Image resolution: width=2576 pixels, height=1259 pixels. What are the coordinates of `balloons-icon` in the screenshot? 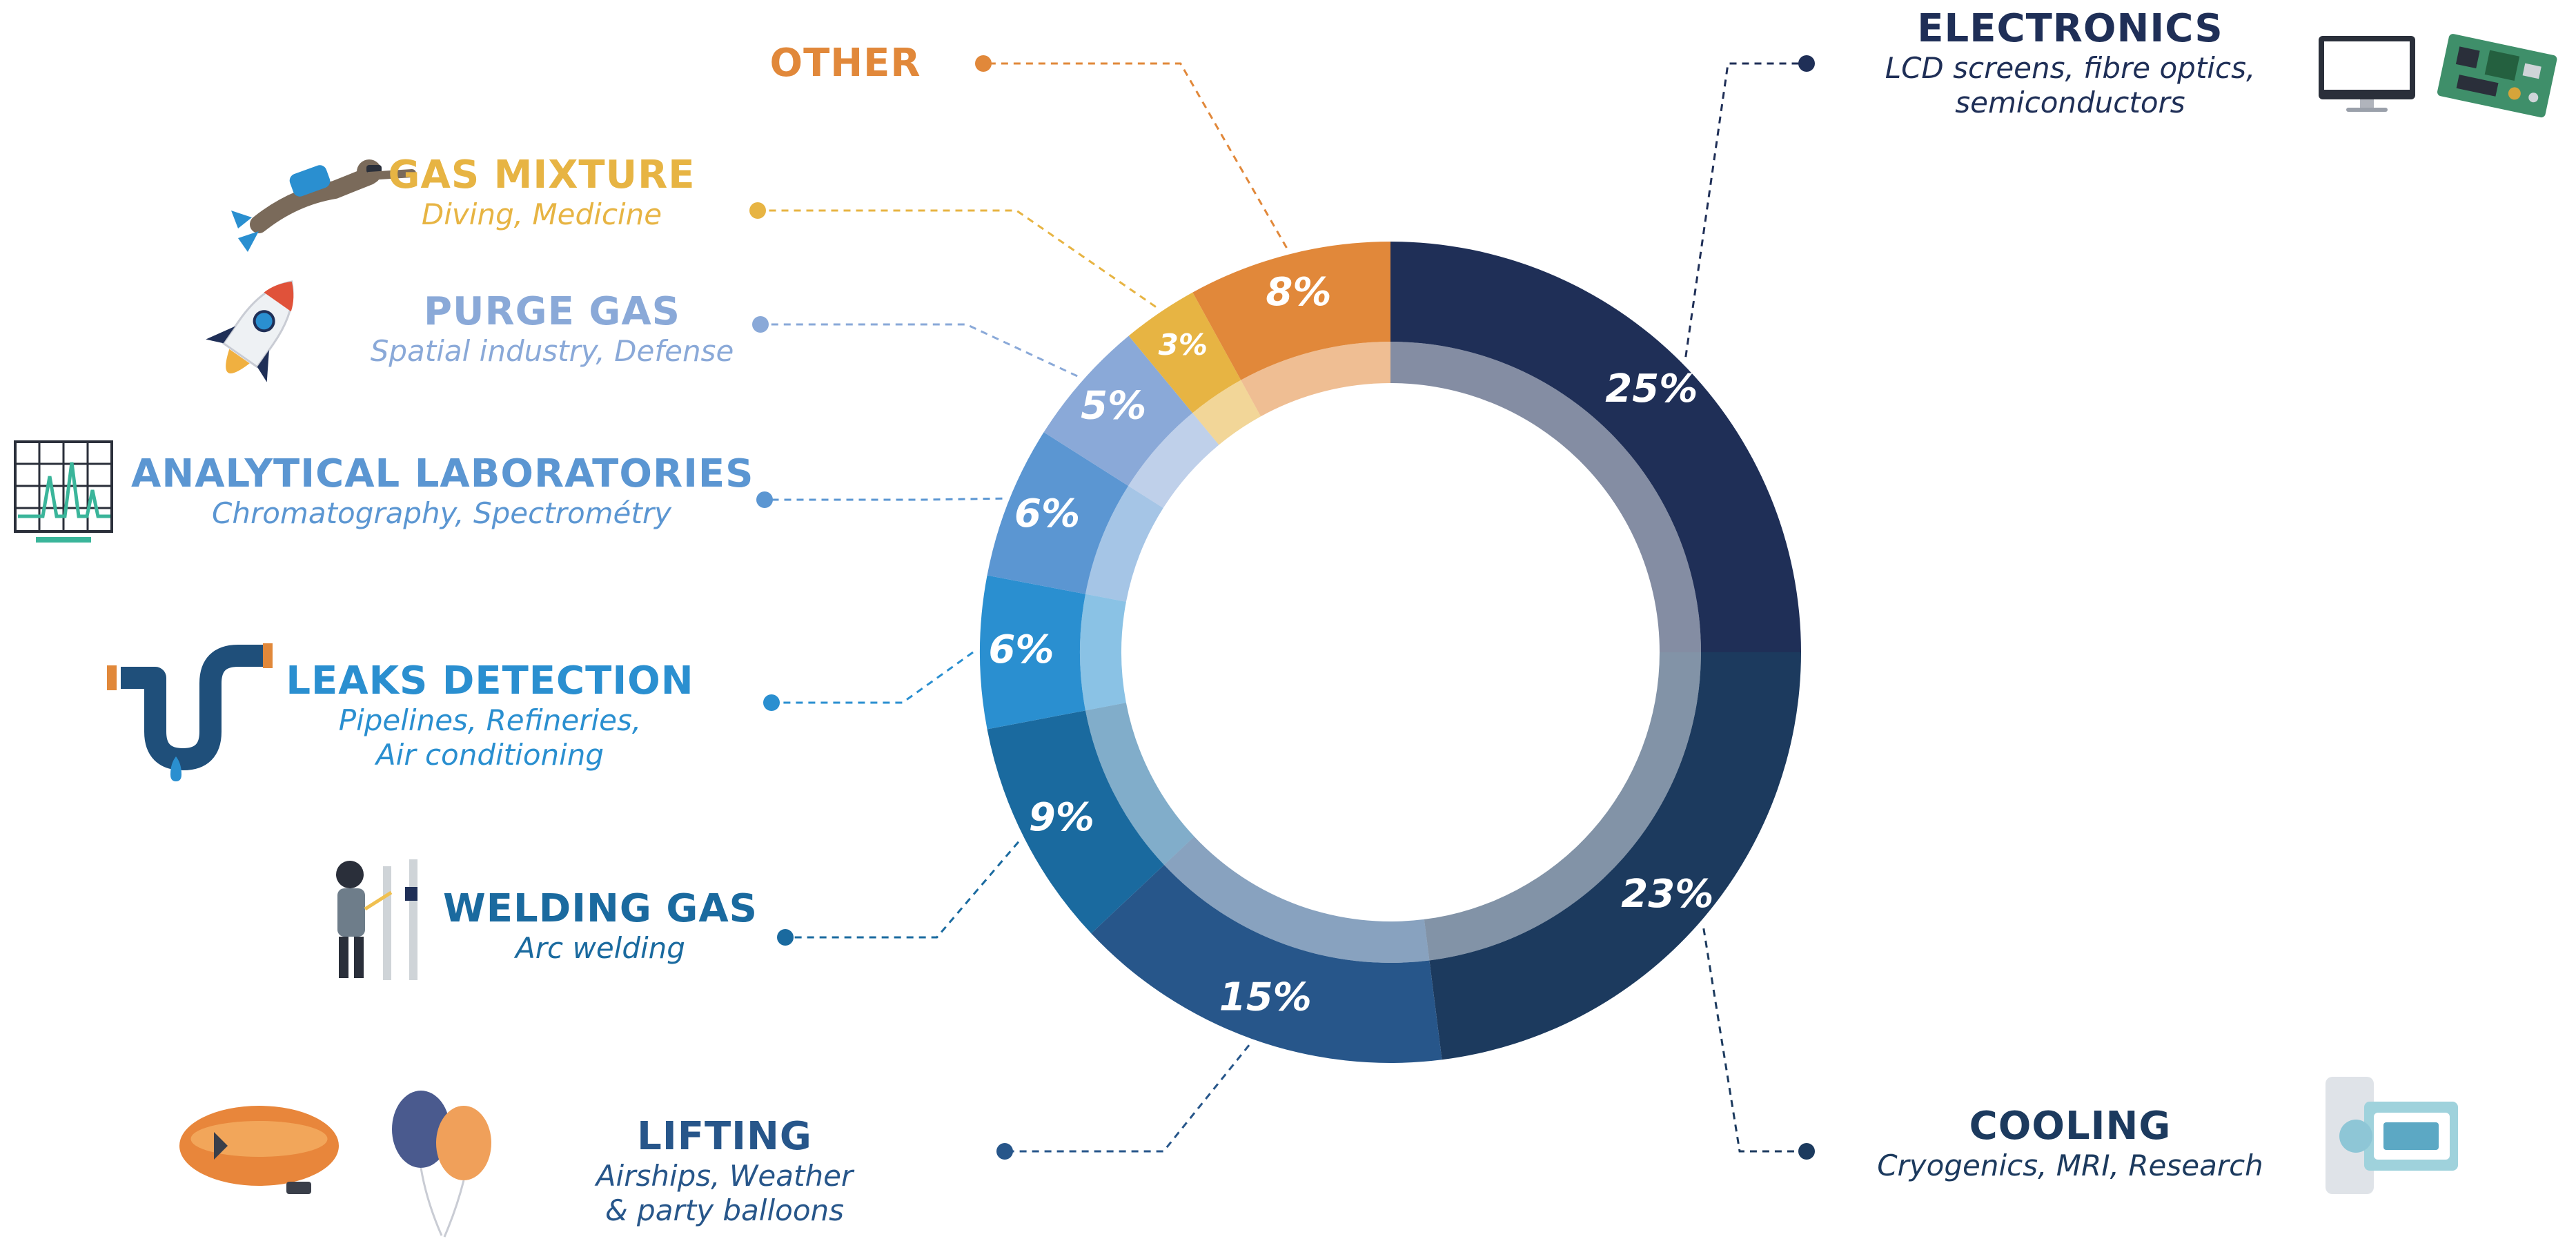 It's located at (441, 1164).